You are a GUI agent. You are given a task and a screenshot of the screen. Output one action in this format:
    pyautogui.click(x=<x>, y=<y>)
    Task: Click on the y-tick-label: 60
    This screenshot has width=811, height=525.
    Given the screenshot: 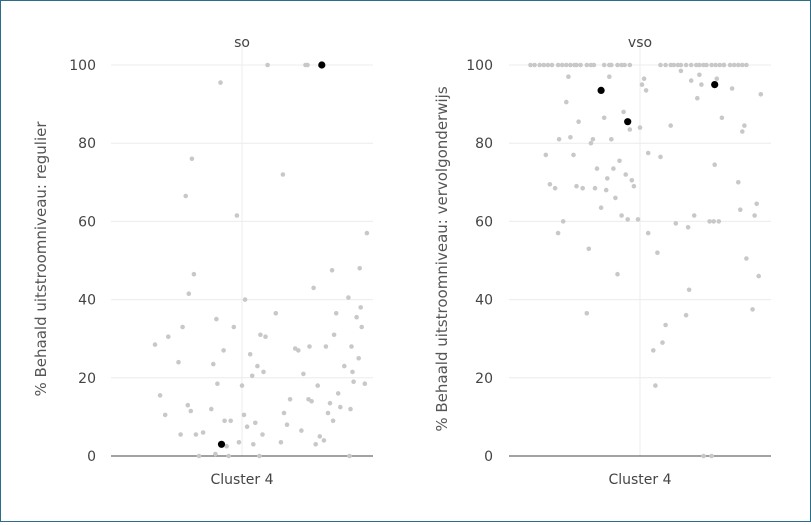 What is the action you would take?
    pyautogui.click(x=87, y=222)
    